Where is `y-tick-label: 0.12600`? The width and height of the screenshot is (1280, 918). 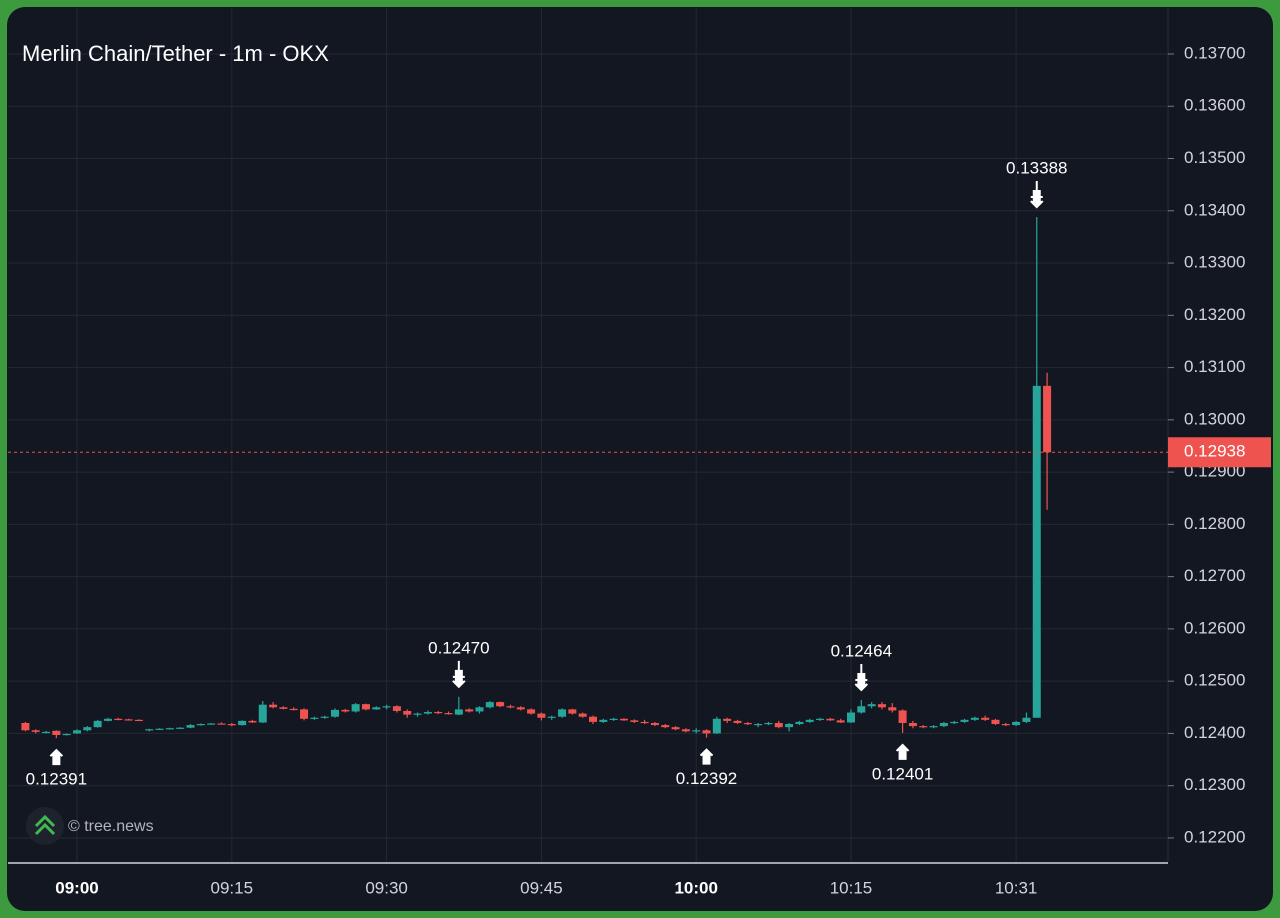 y-tick-label: 0.12600 is located at coordinates (1214, 627).